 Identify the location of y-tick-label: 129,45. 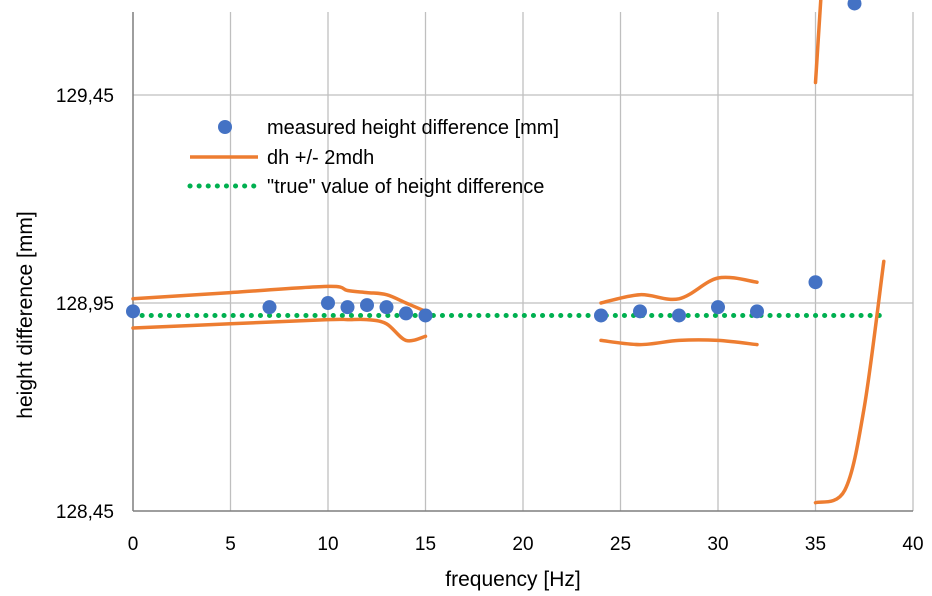
(85, 96).